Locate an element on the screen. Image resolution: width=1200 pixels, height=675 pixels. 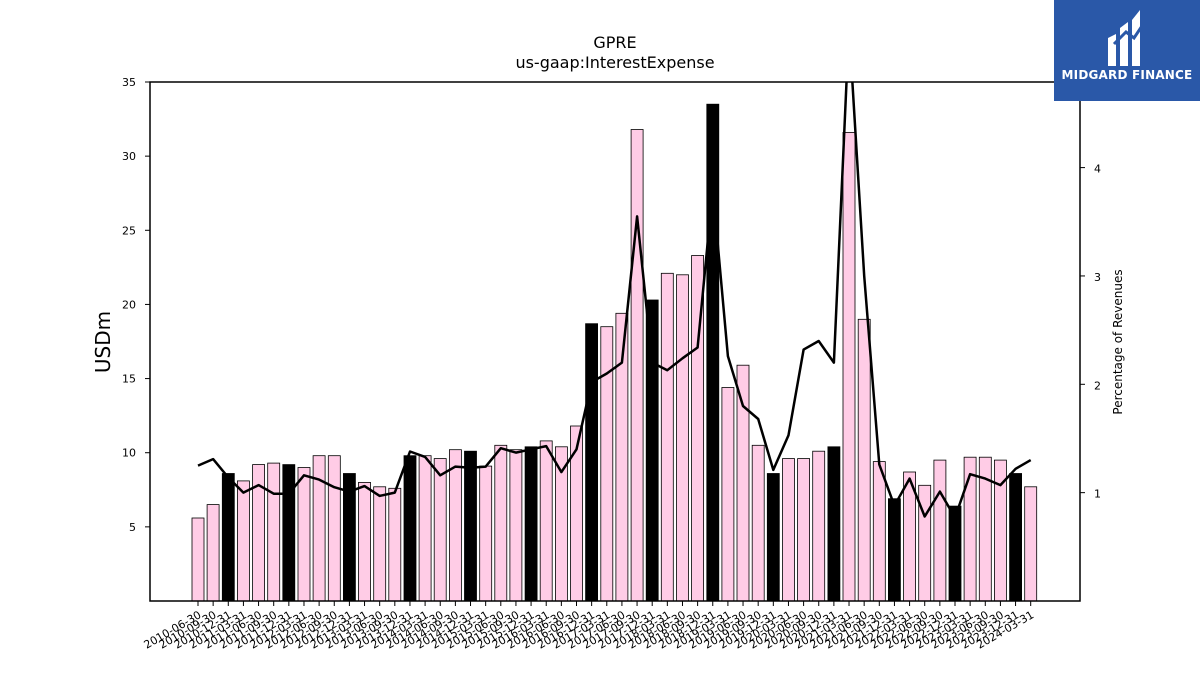
y-right-tick-label: 1 is located at coordinates (1097, 494).